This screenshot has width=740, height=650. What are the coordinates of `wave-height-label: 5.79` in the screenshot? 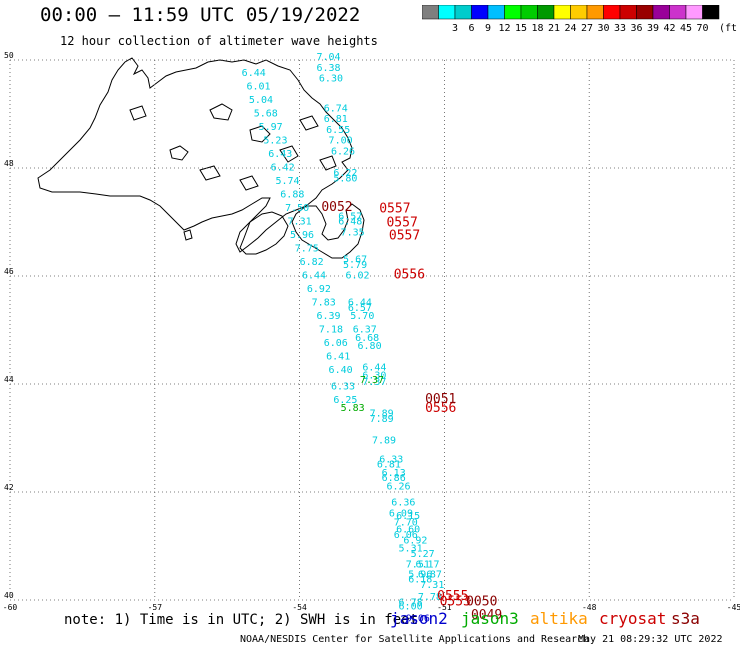 It's located at (355, 265).